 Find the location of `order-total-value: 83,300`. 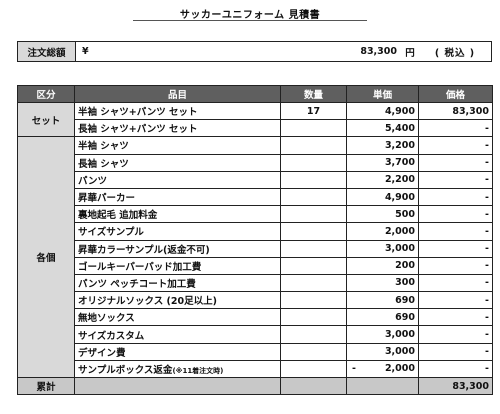

order-total-value: 83,300 is located at coordinates (378, 51).